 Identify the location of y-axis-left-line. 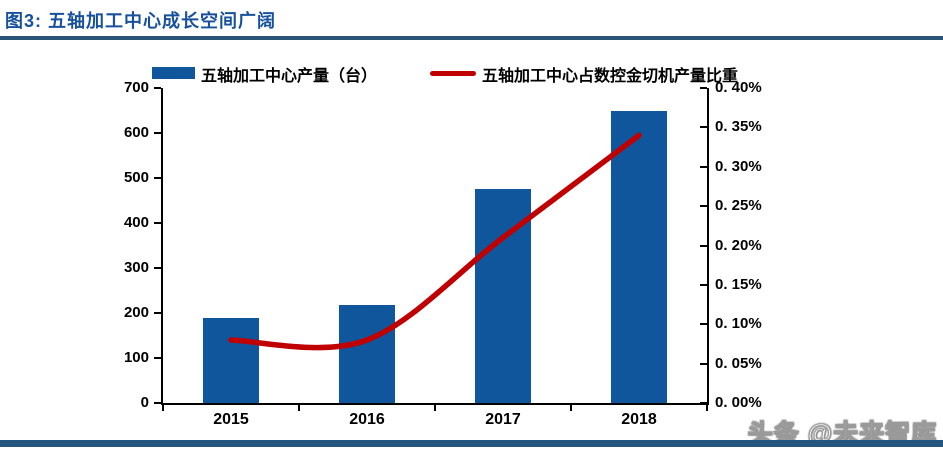
(162, 246).